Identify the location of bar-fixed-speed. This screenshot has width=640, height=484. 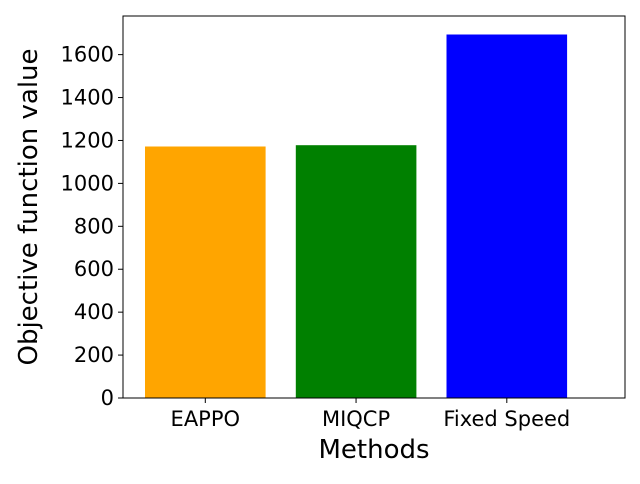
(507, 216).